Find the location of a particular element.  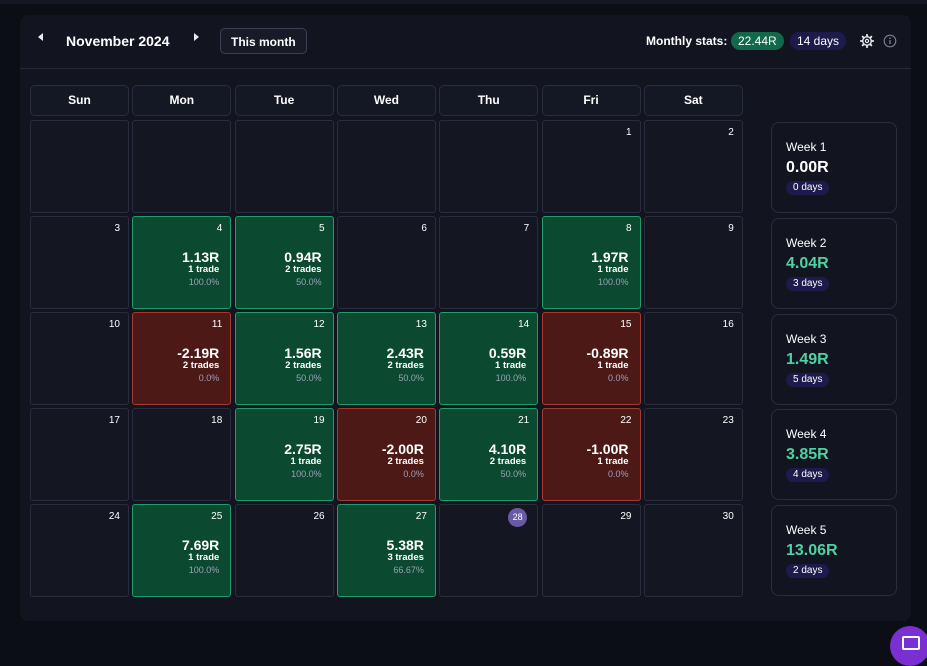

day-cell: 5 0.94R 2 trades 50.0% is located at coordinates (284, 262).